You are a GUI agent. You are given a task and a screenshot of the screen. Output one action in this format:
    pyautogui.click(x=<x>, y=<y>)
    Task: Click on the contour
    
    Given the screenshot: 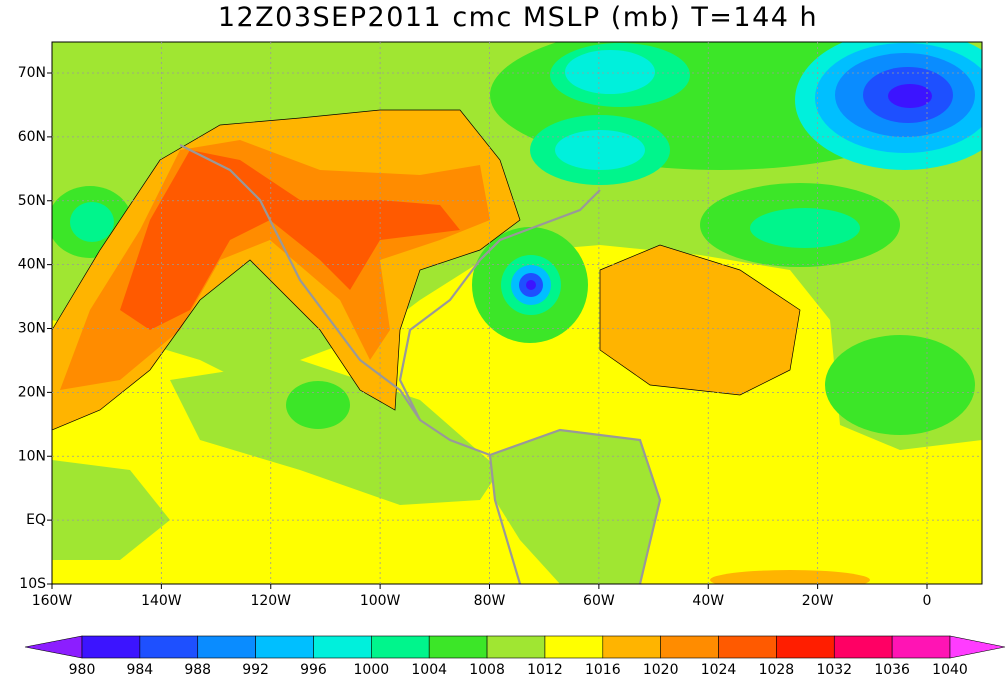 What is the action you would take?
    pyautogui.click(x=700, y=320)
    